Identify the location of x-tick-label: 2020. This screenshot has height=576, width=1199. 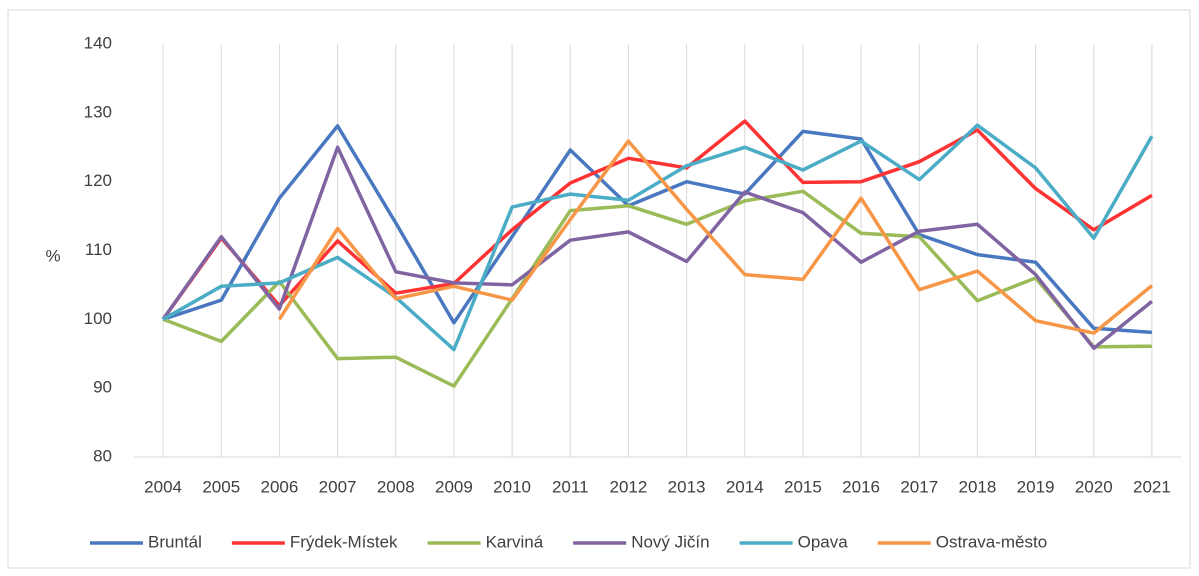
(1094, 486).